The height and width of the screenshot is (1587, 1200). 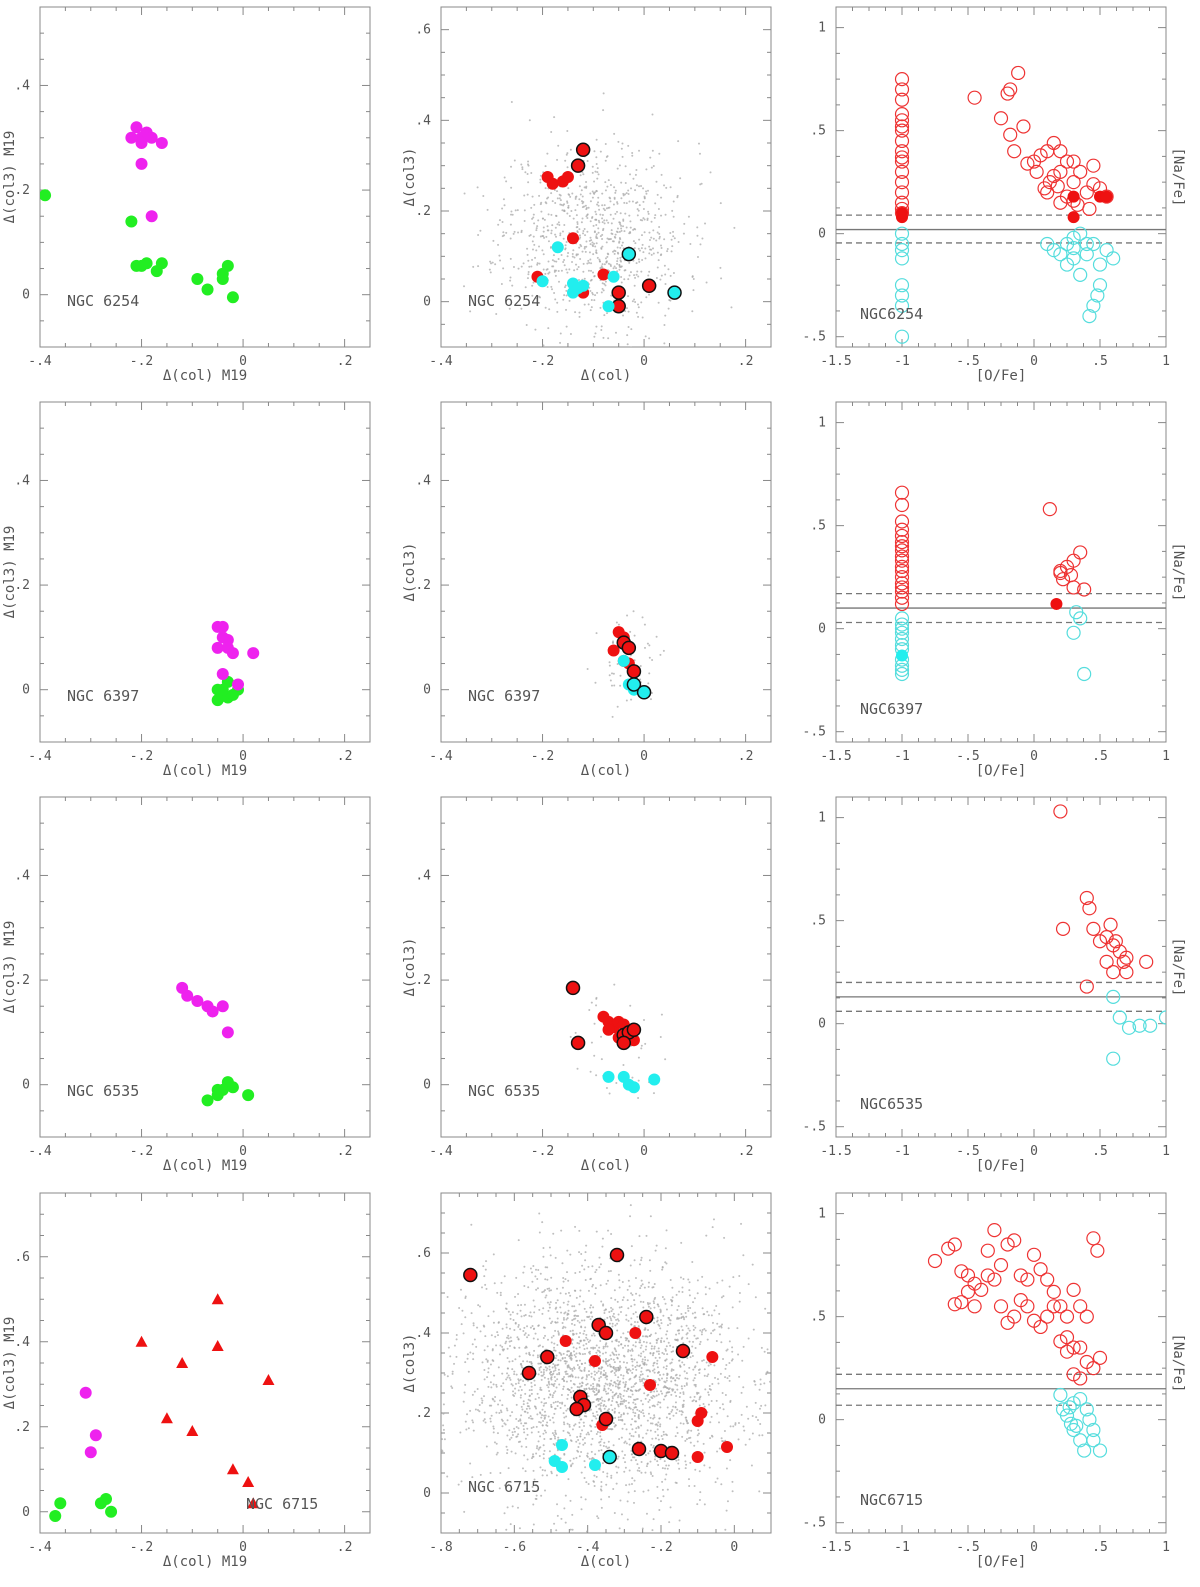 What do you see at coordinates (1004, 143) in the screenshot?
I see `series-open_red` at bounding box center [1004, 143].